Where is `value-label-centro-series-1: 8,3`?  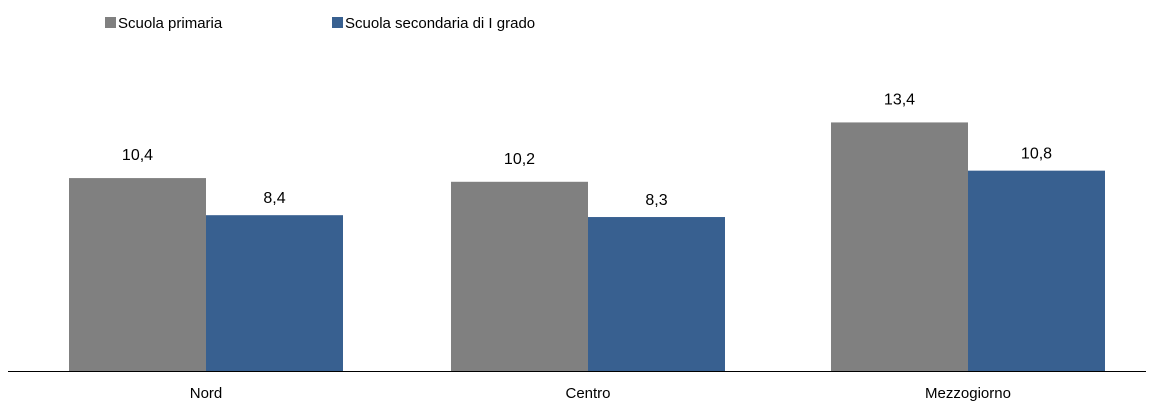
value-label-centro-series-1: 8,3 is located at coordinates (656, 200).